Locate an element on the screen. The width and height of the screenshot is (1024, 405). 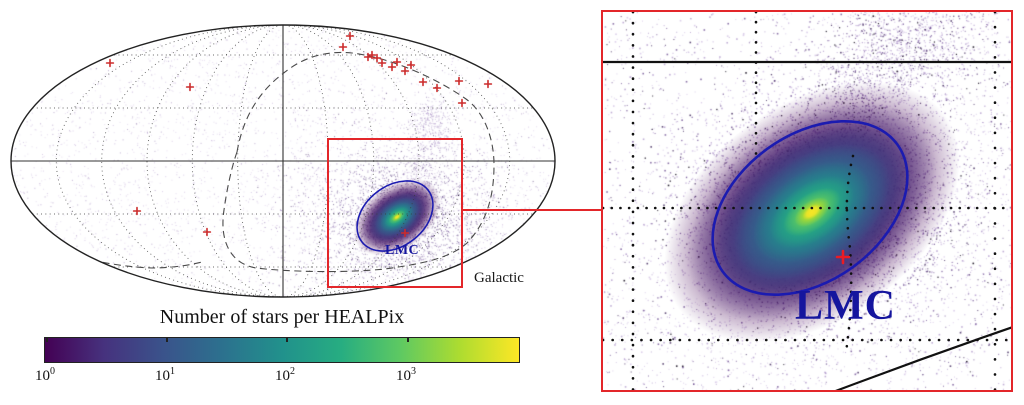
galactic-frame-label: Galactic is located at coordinates (499, 278).